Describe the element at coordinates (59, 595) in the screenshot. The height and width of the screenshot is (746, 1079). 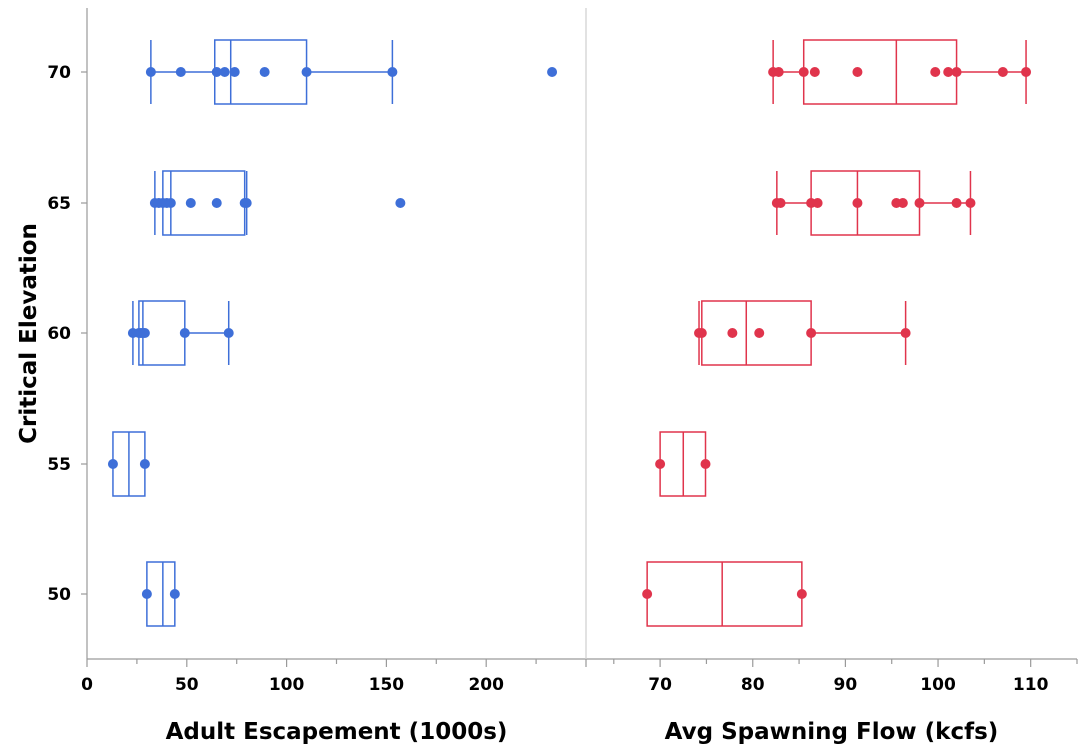
I see `y-tick-label: 50` at that location.